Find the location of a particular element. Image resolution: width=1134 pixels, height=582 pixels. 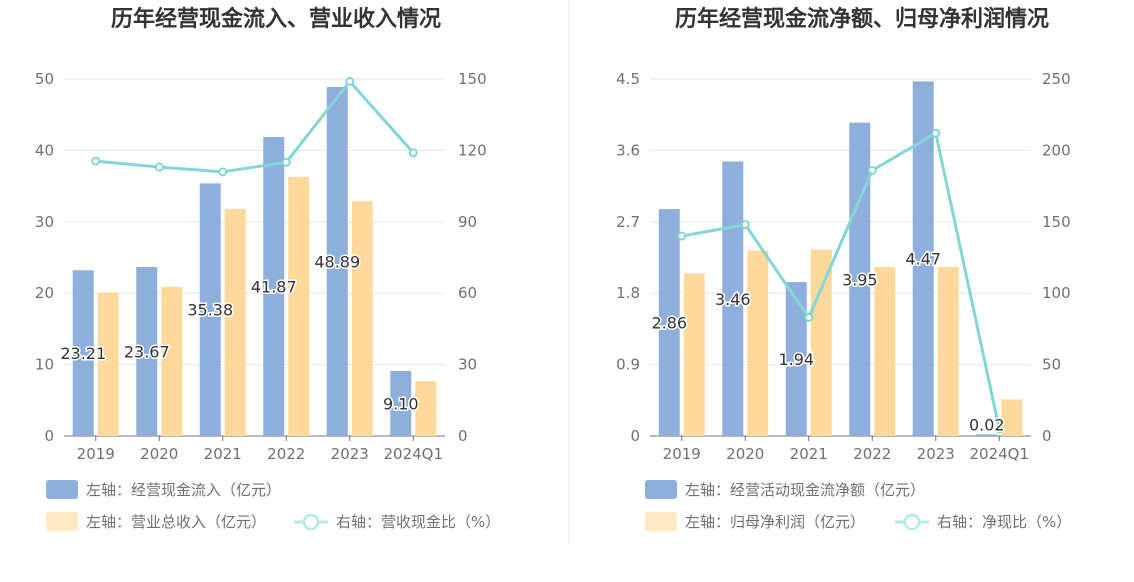

left-axis-tick-label: 4.5 is located at coordinates (628, 79).